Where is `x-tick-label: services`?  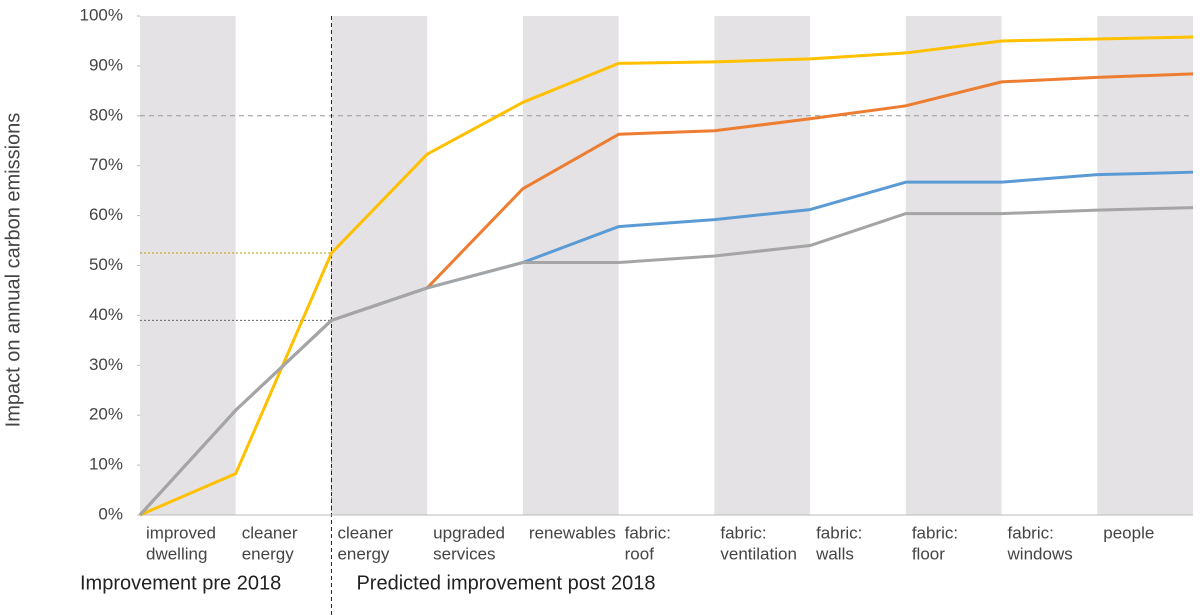
x-tick-label: services is located at coordinates (464, 553).